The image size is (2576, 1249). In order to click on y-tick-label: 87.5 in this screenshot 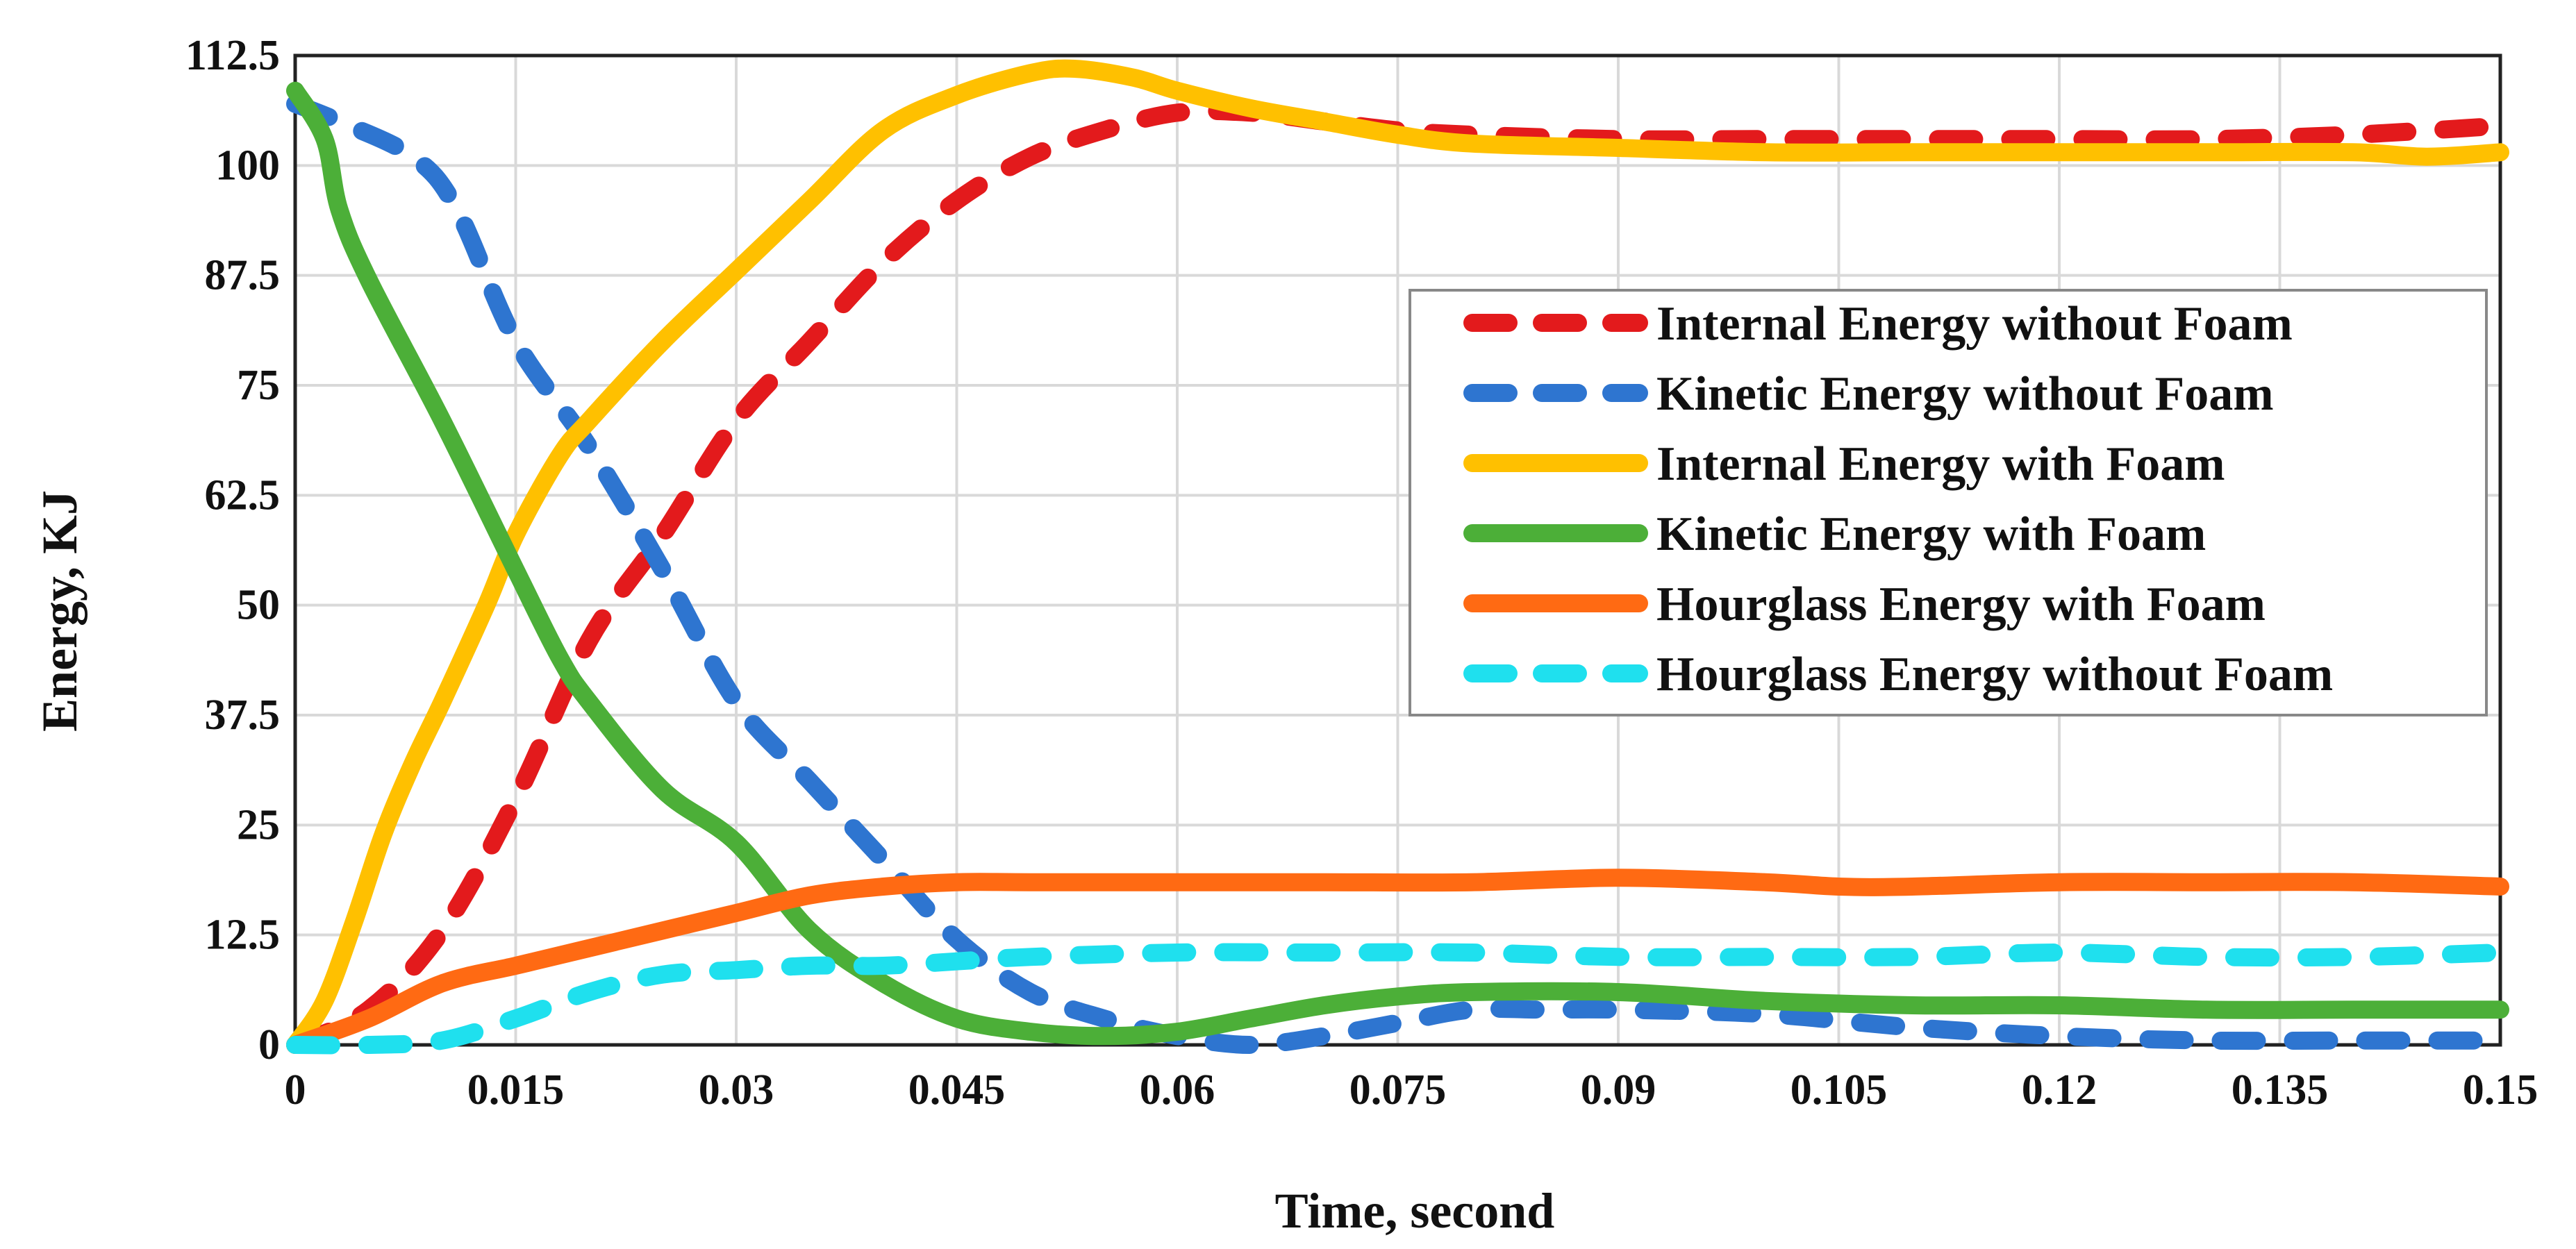, I will do `click(243, 275)`.